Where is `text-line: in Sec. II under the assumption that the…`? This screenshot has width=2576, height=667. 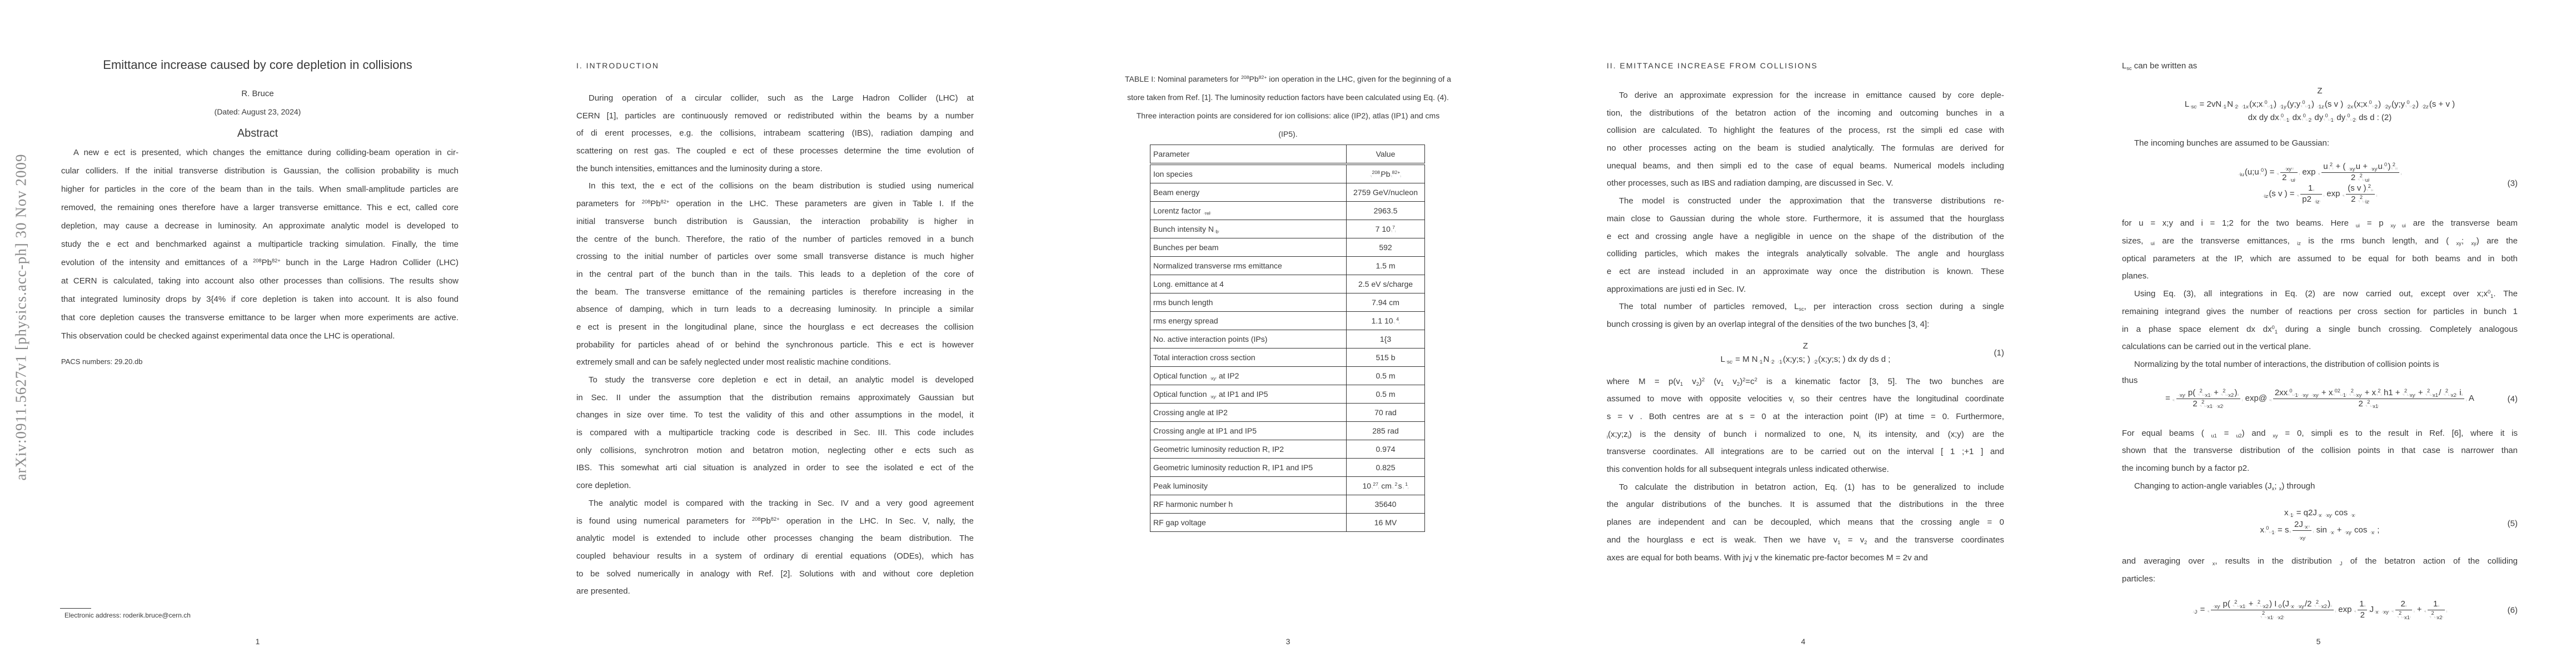
text-line: in Sec. II under the assumption that the… is located at coordinates (775, 397).